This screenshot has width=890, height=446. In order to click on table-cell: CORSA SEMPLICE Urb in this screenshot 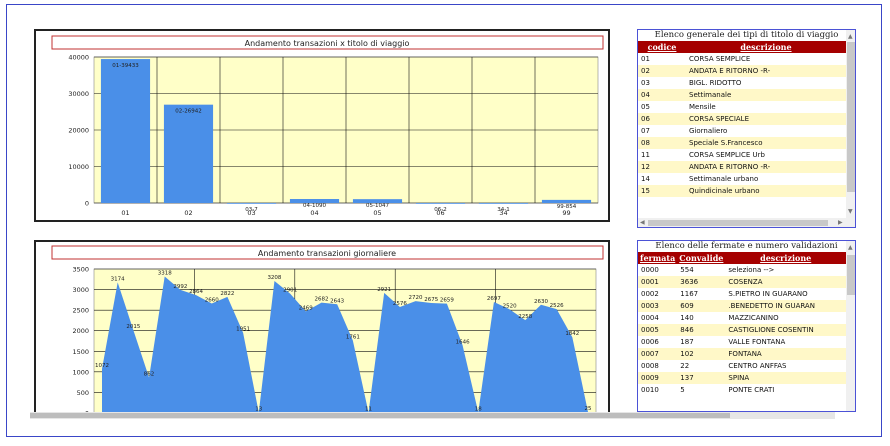, I will do `click(727, 155)`.